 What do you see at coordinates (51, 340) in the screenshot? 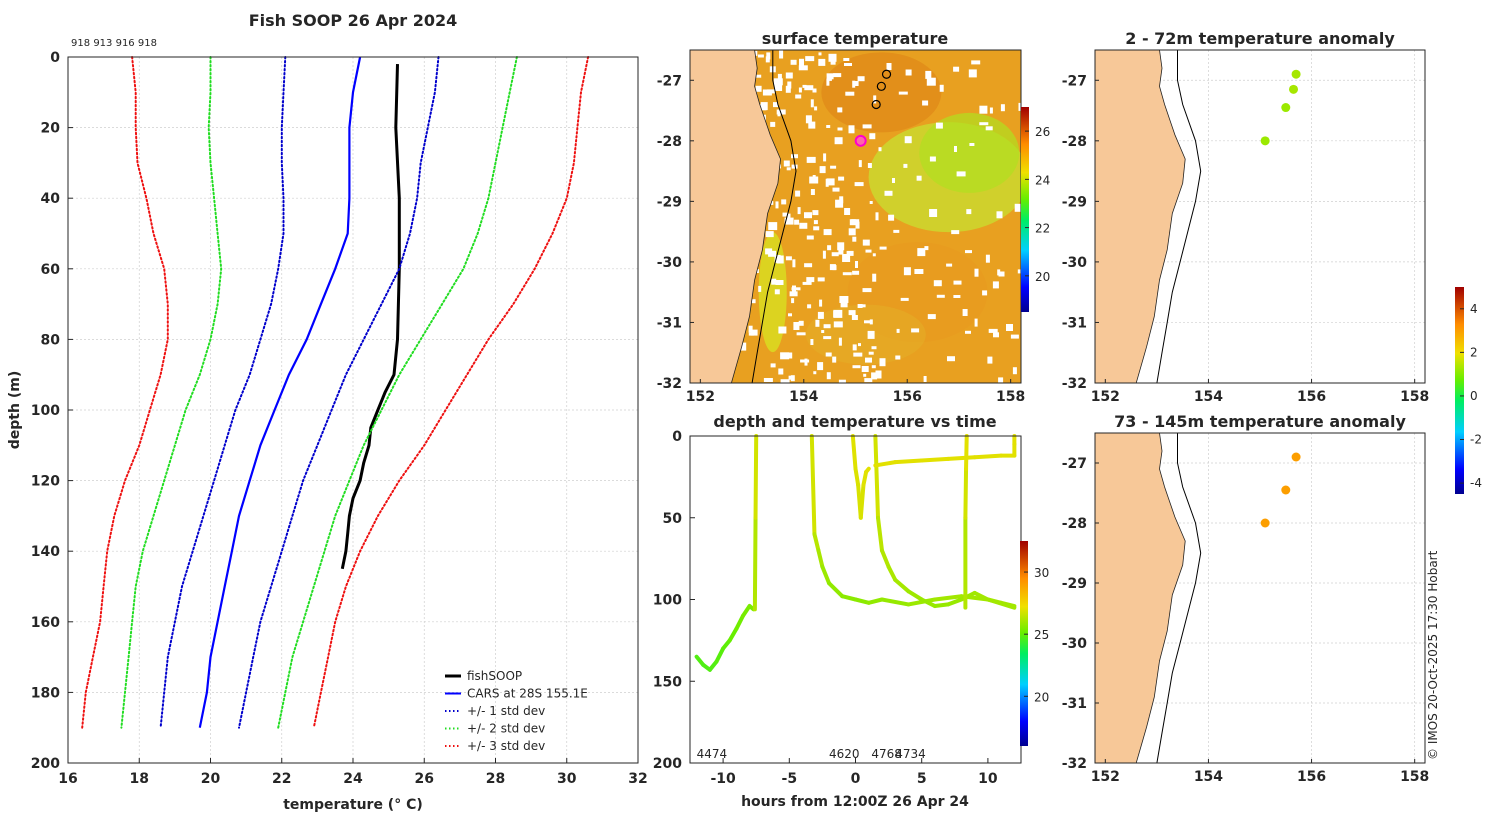
I see `y-tick-label: 80` at bounding box center [51, 340].